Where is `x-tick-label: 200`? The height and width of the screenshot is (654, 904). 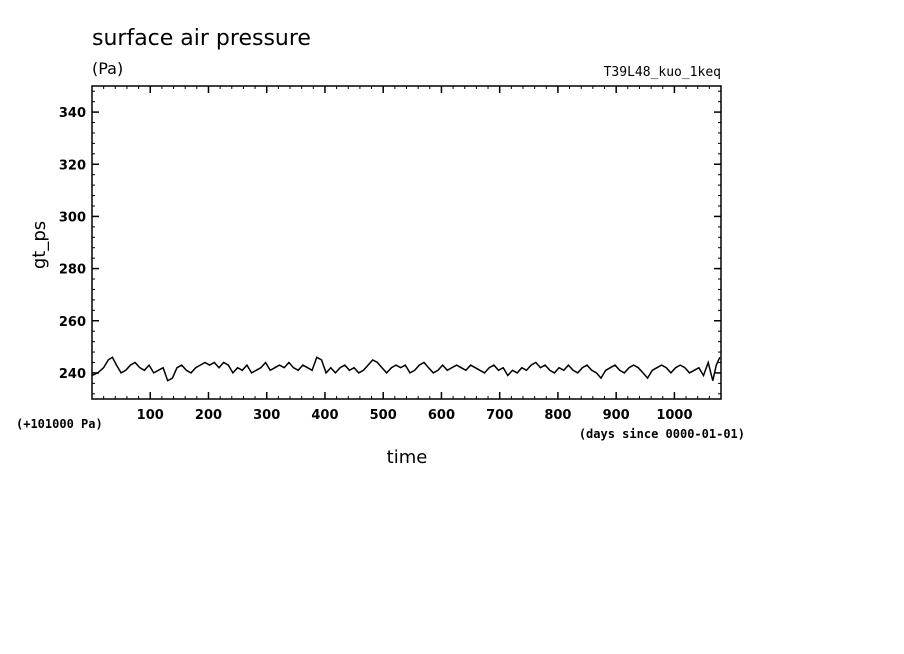 x-tick-label: 200 is located at coordinates (208, 415).